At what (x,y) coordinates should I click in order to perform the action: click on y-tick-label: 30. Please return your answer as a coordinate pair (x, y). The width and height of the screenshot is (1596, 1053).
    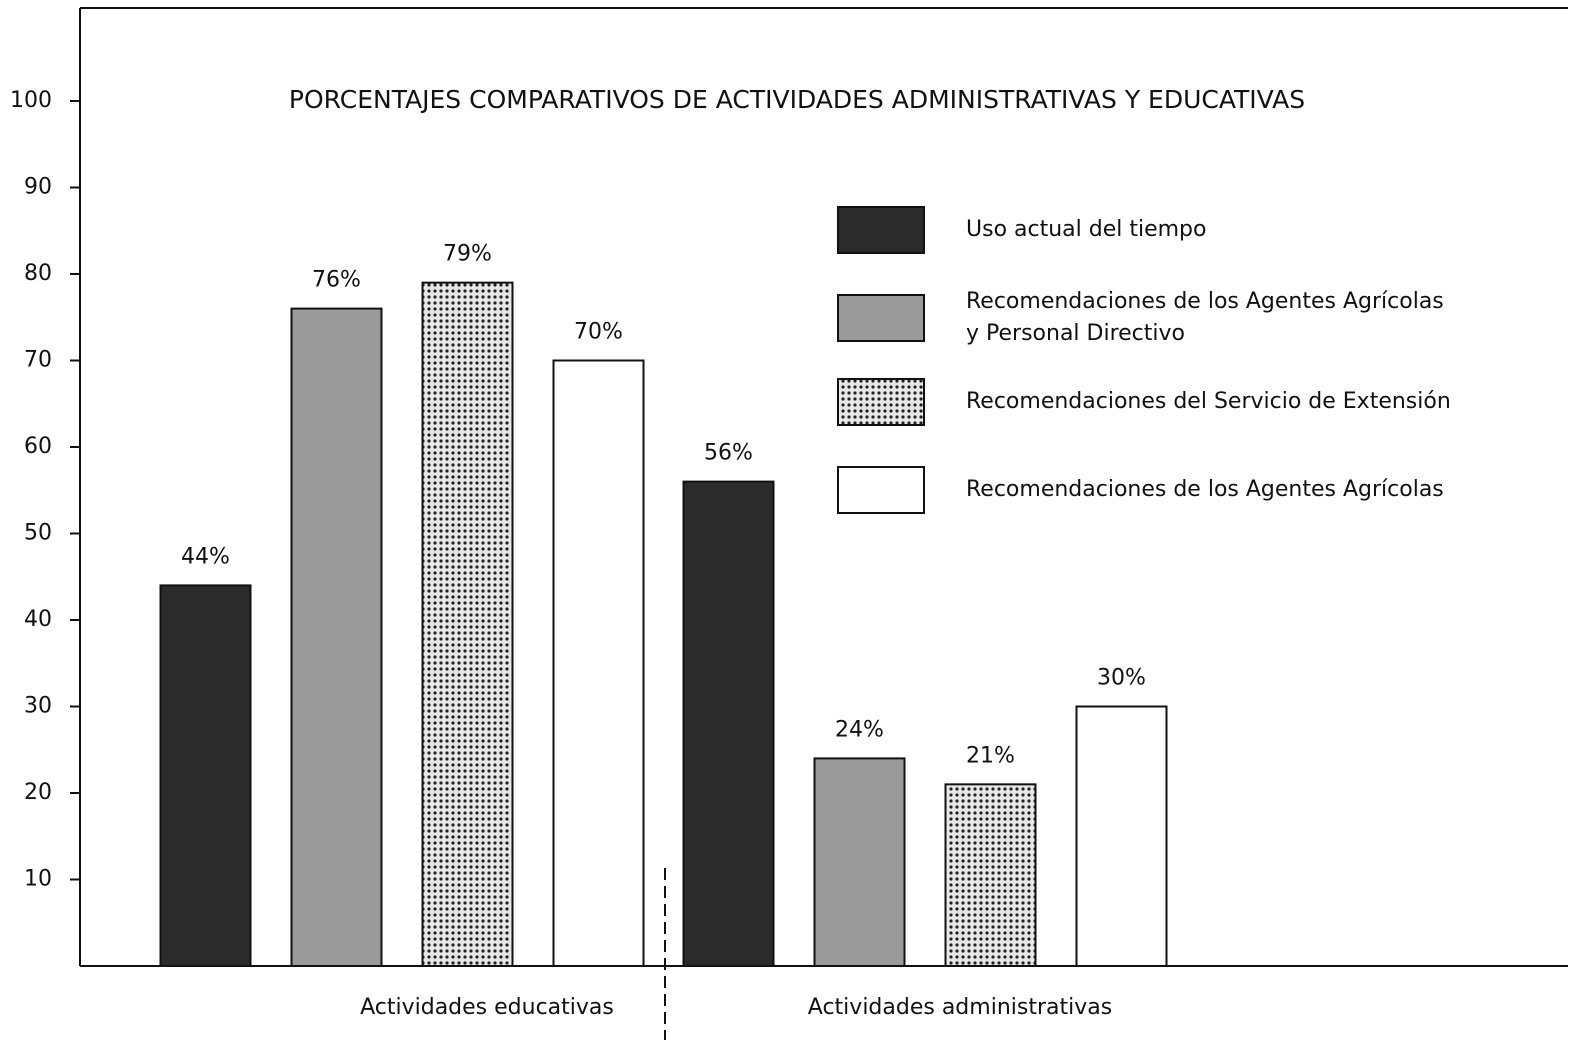
    Looking at the image, I should click on (38, 706).